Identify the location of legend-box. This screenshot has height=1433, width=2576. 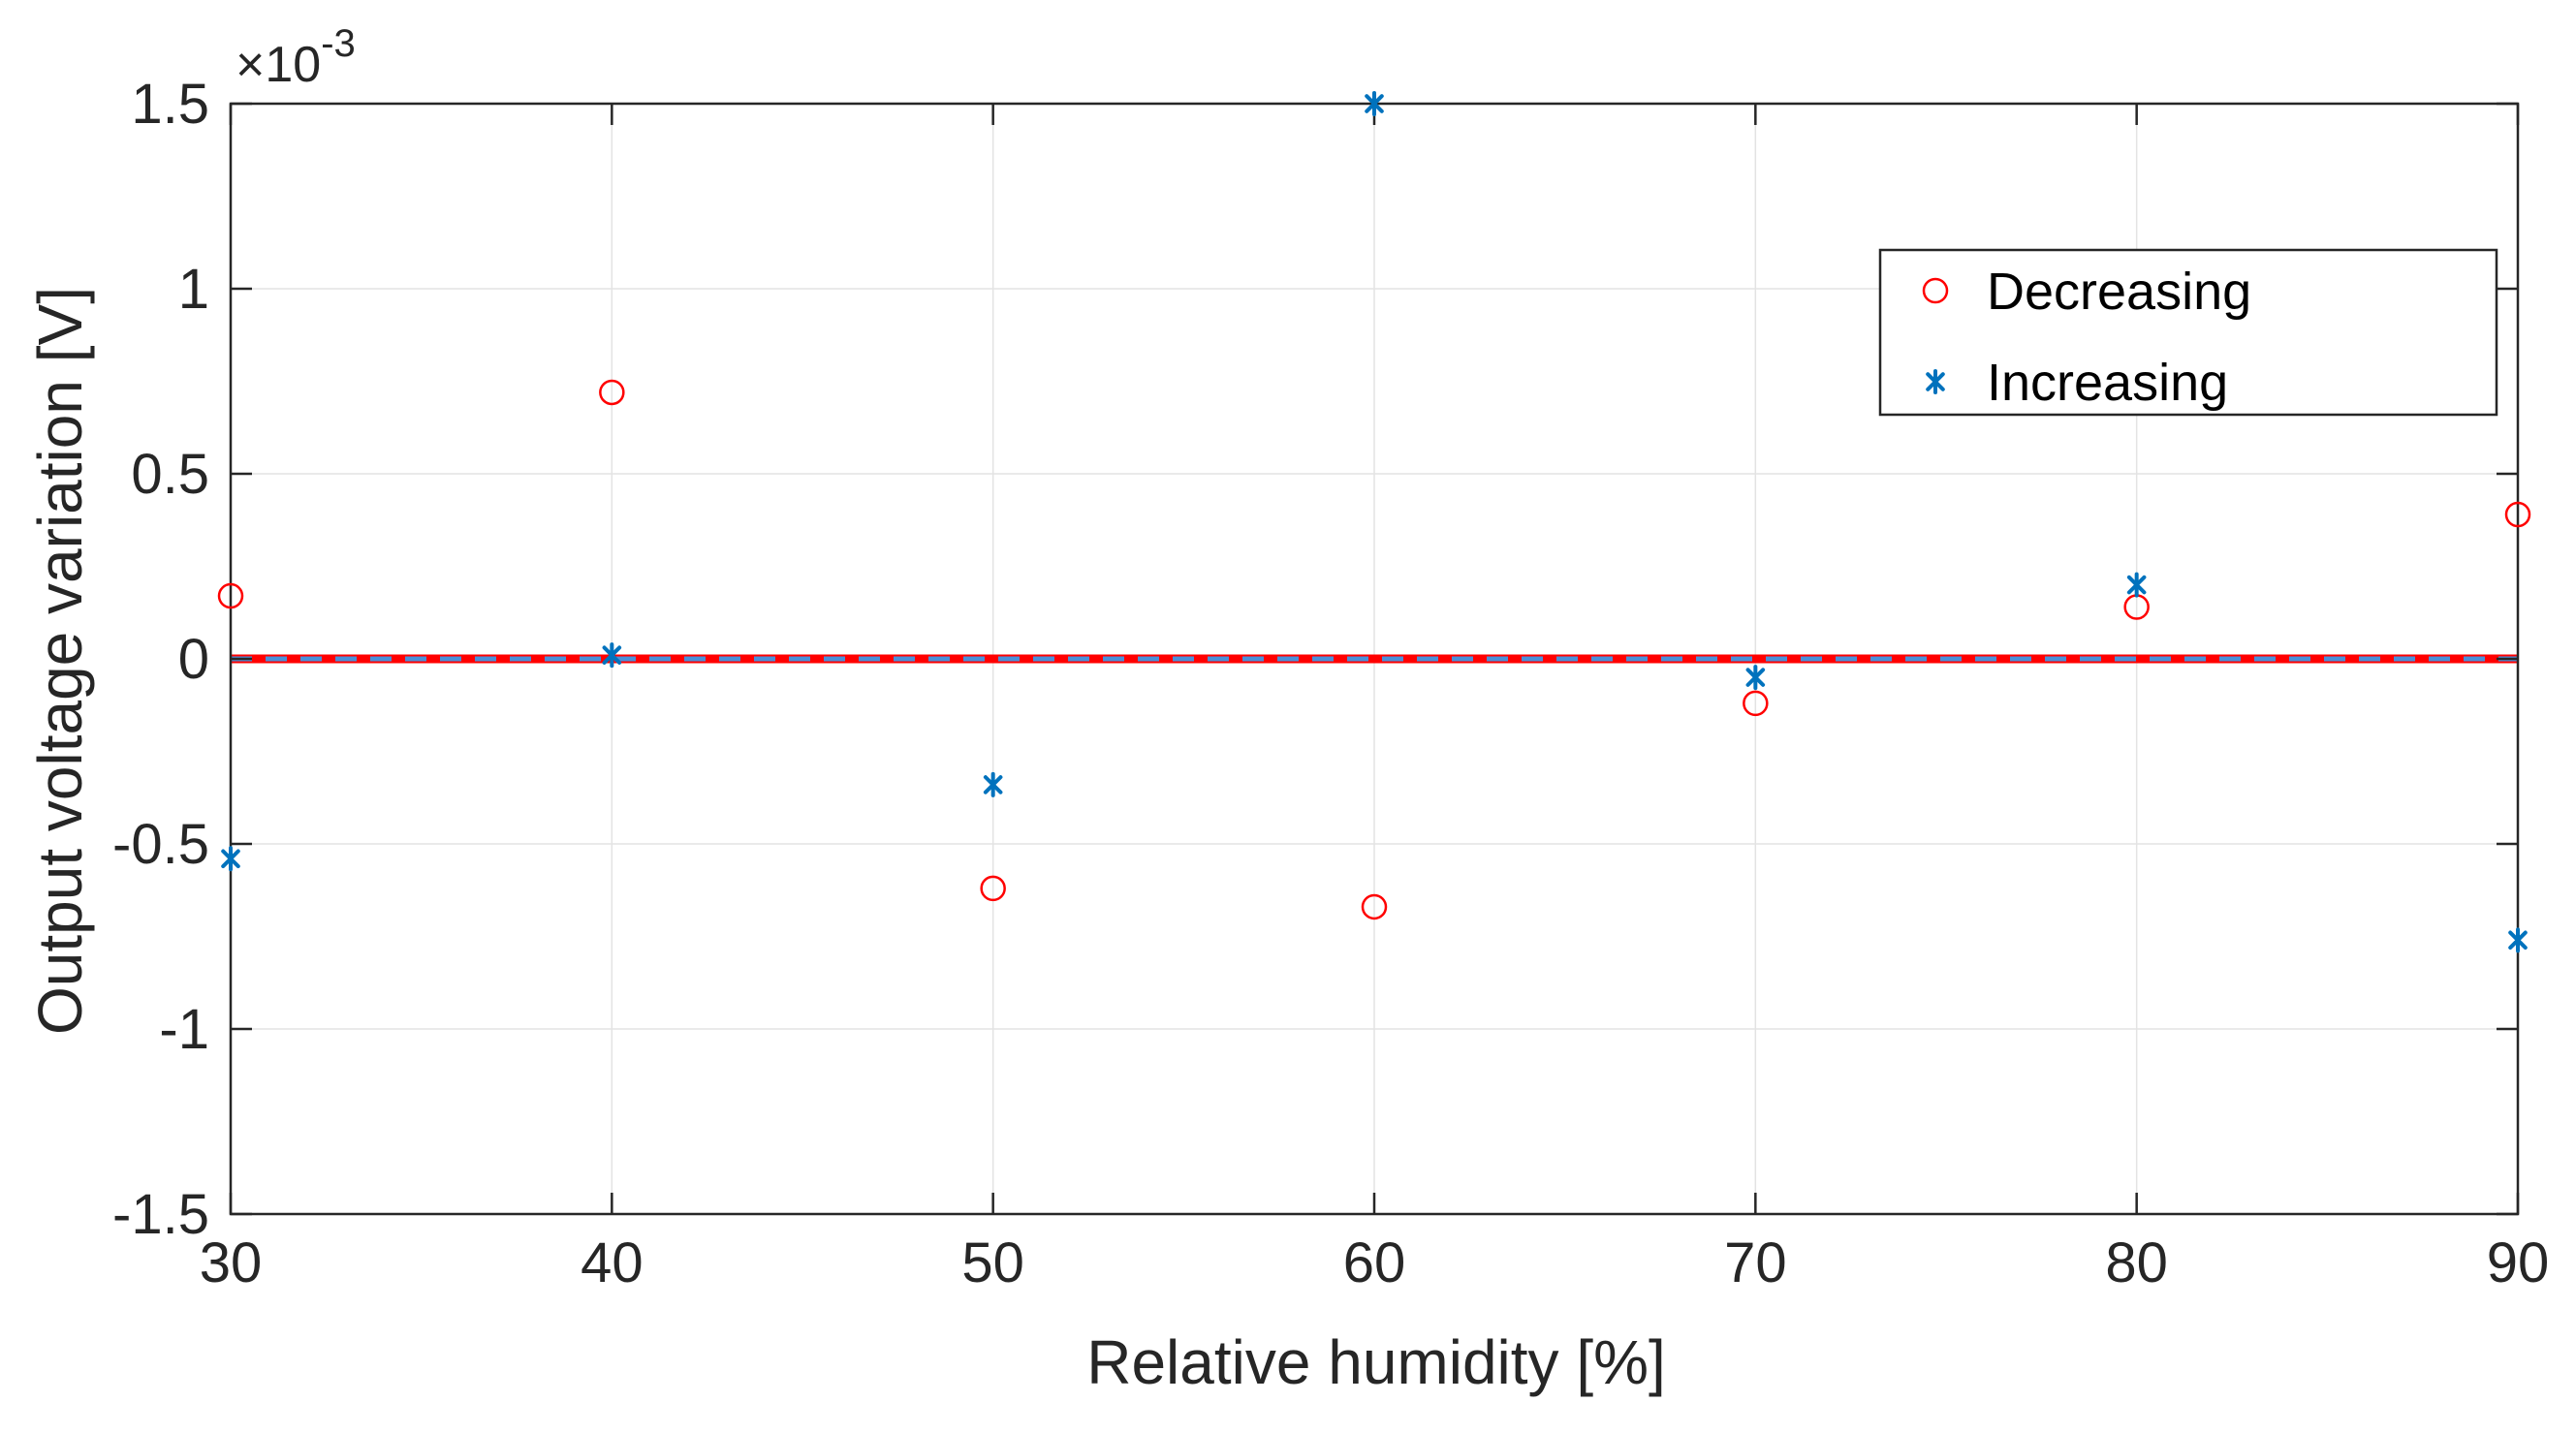
(2188, 332).